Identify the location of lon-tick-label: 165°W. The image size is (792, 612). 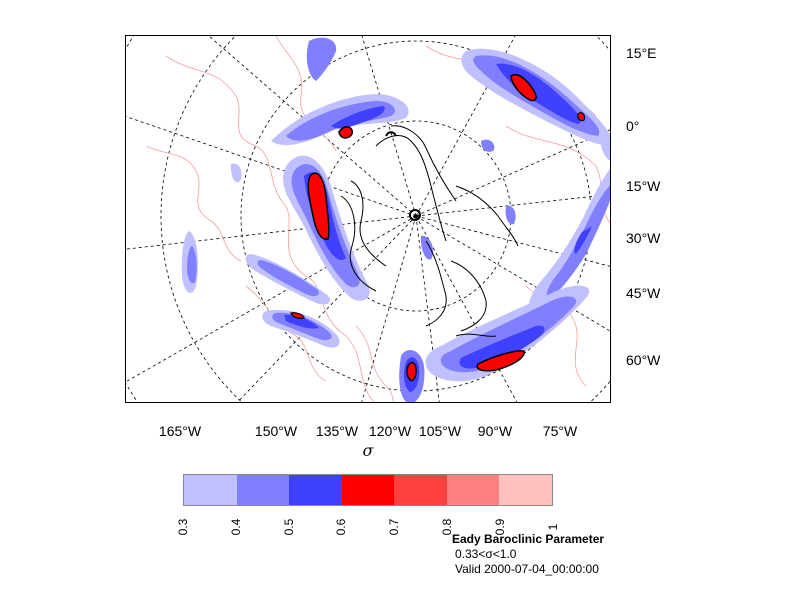
(180, 431).